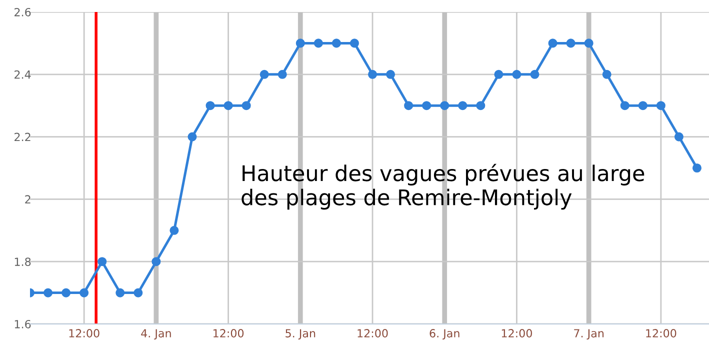 The image size is (709, 349). Describe the element at coordinates (443, 187) in the screenshot. I see `annotation: Hauteur des vagues prévues au large des plages de Remire-Montjoly` at that location.